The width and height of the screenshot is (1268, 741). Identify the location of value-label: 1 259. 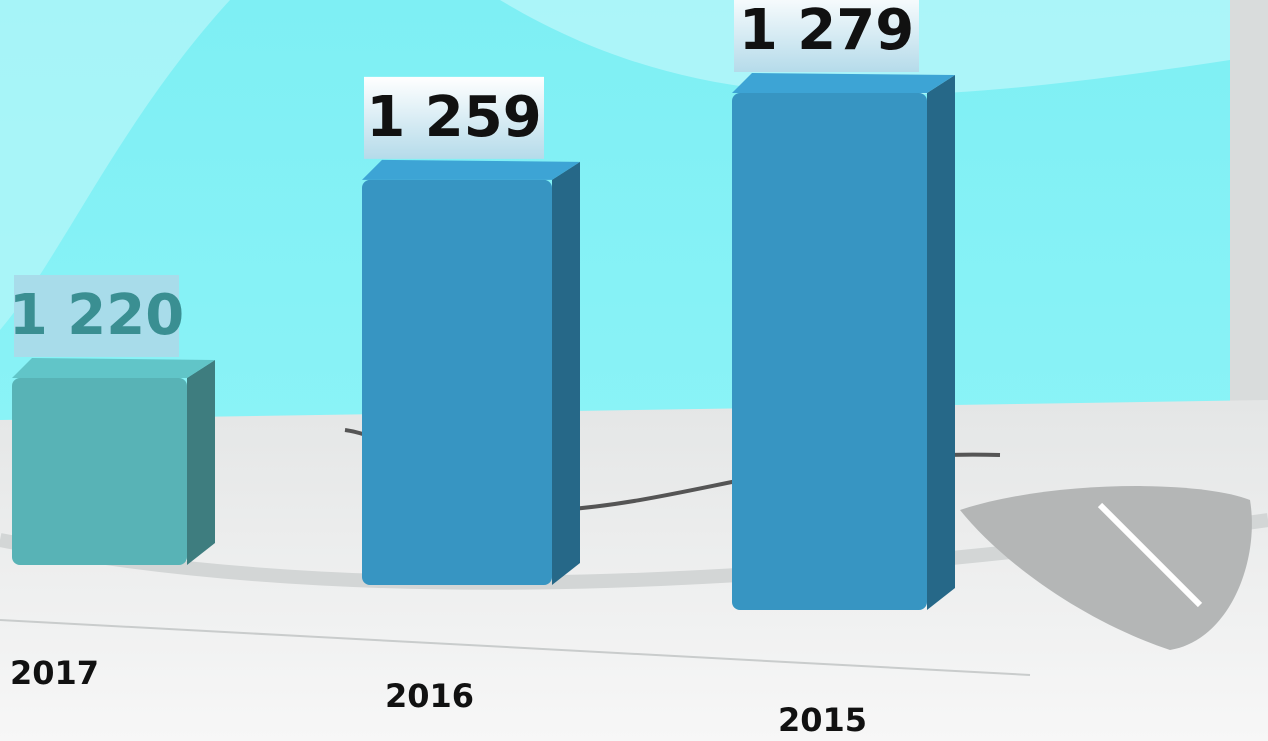
(453, 117).